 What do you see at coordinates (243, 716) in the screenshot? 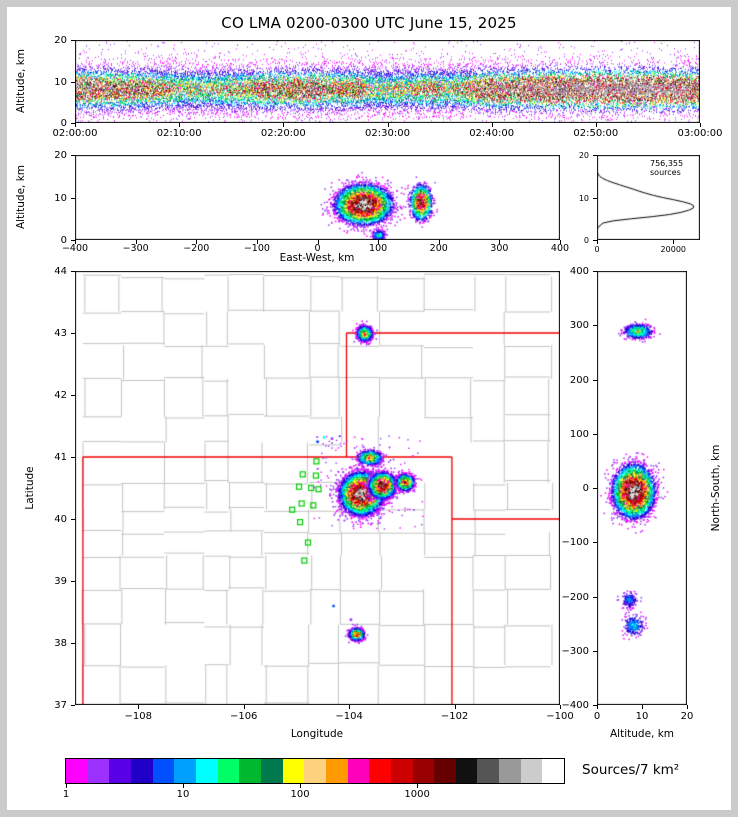
I see `tick-label: −106` at bounding box center [243, 716].